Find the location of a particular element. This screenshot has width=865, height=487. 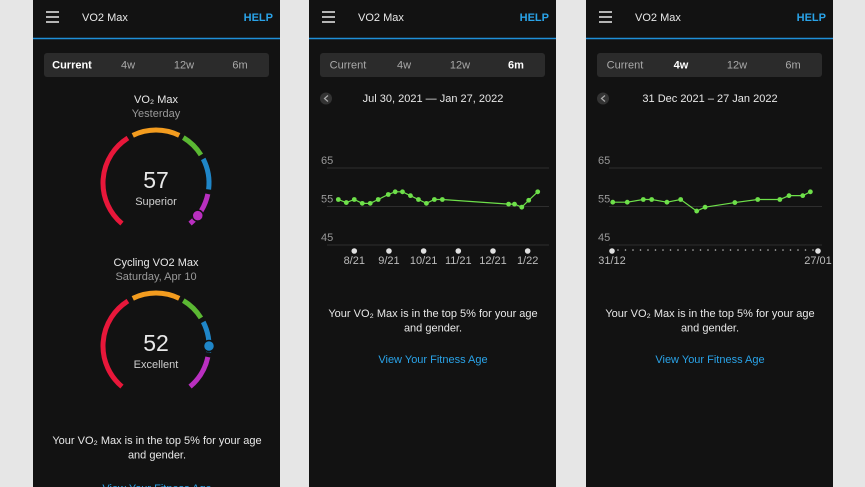

gauge-rating: Excellent is located at coordinates (156, 365).